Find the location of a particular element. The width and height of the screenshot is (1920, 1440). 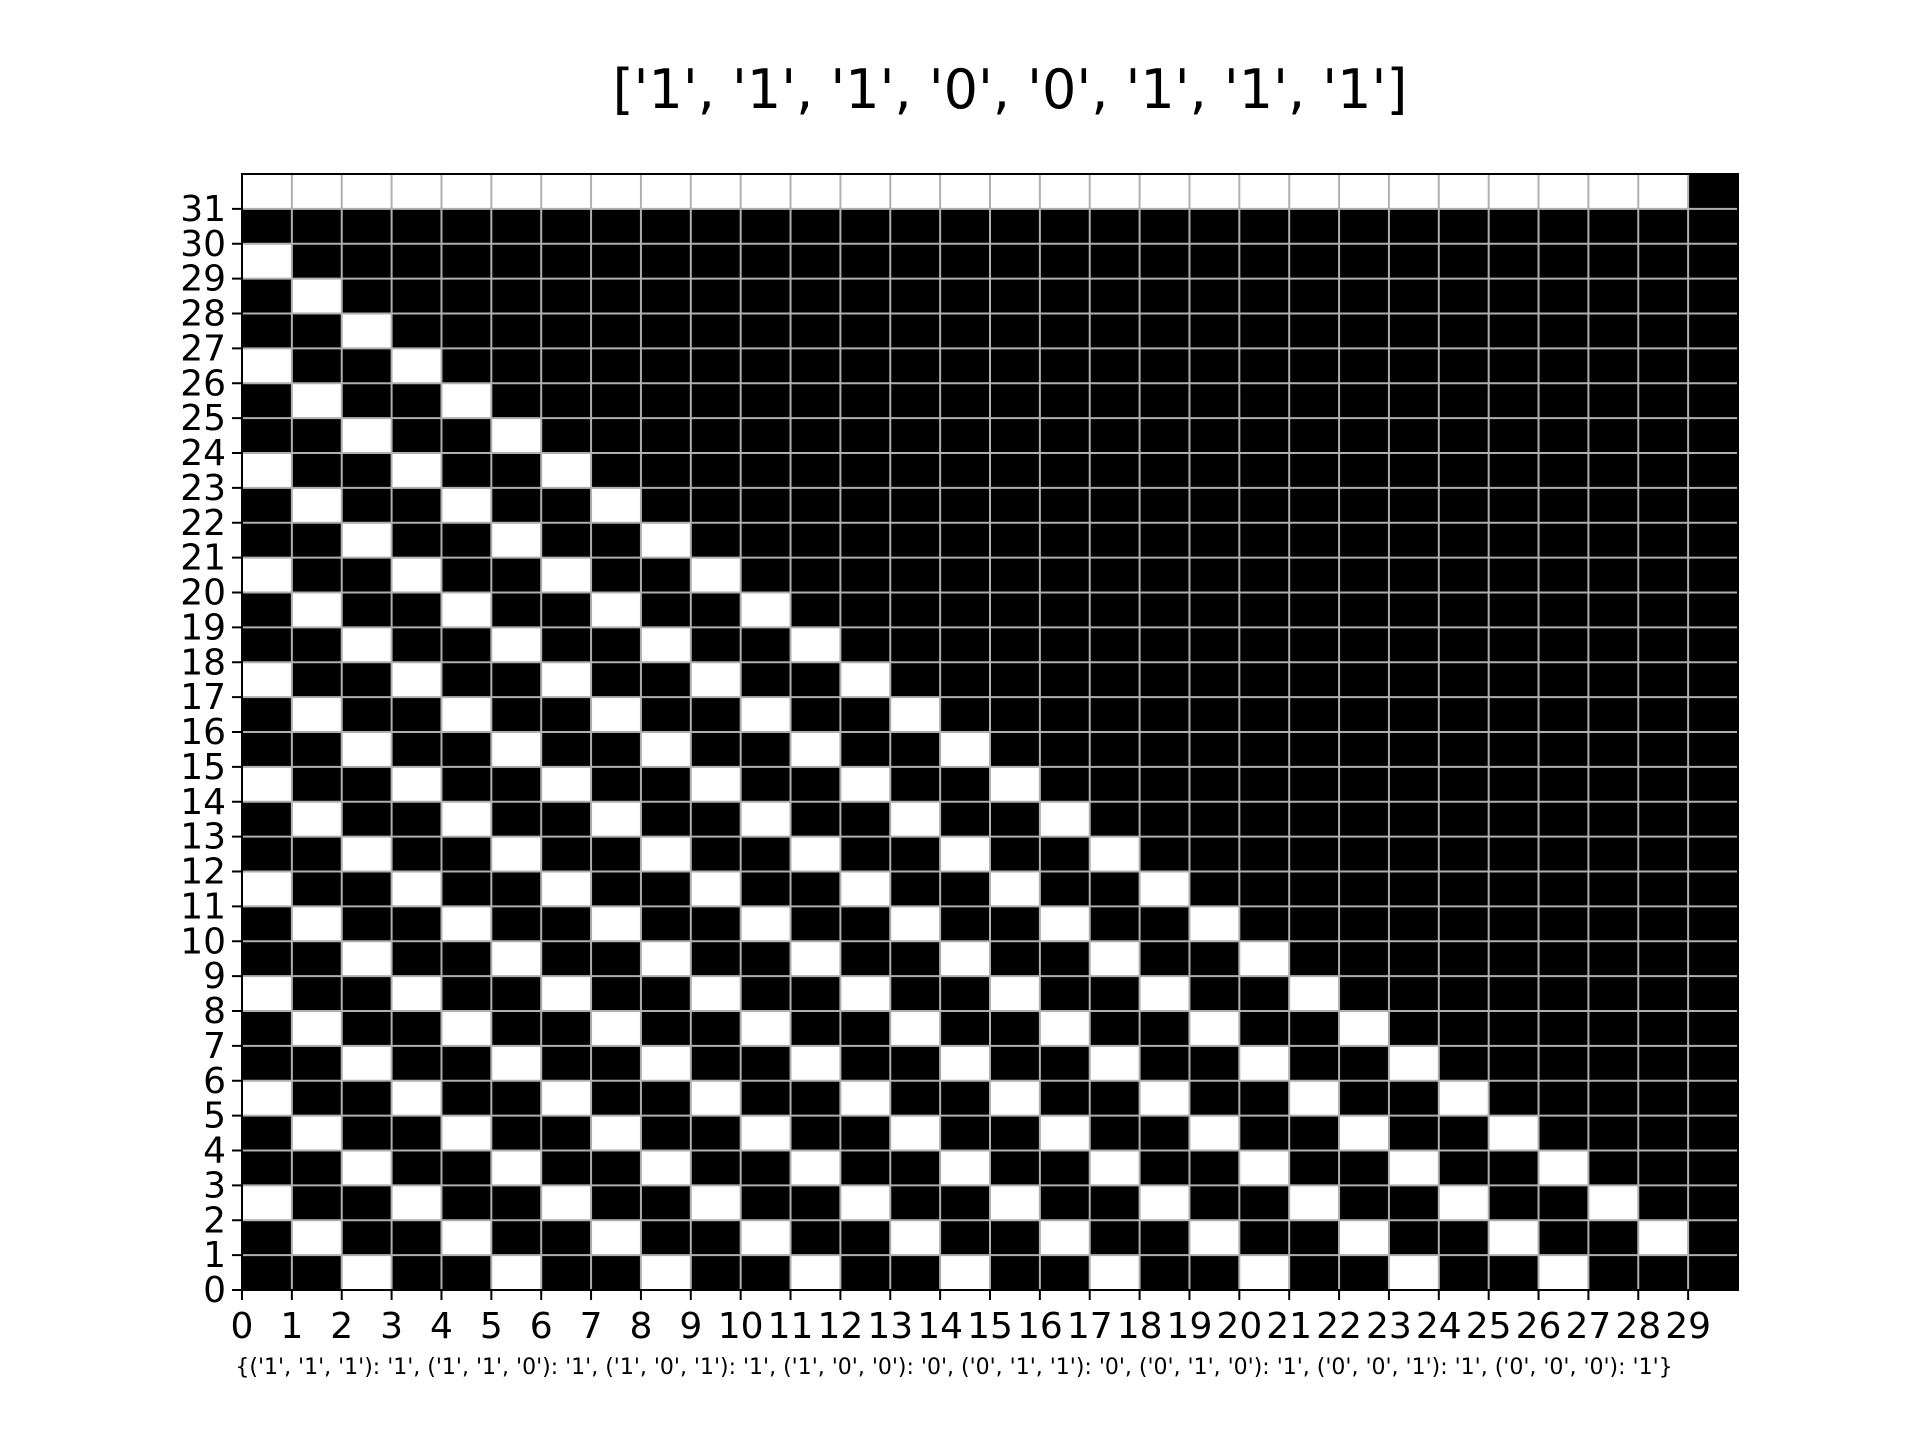

y-tick-label-27: 27 is located at coordinates (203, 348).